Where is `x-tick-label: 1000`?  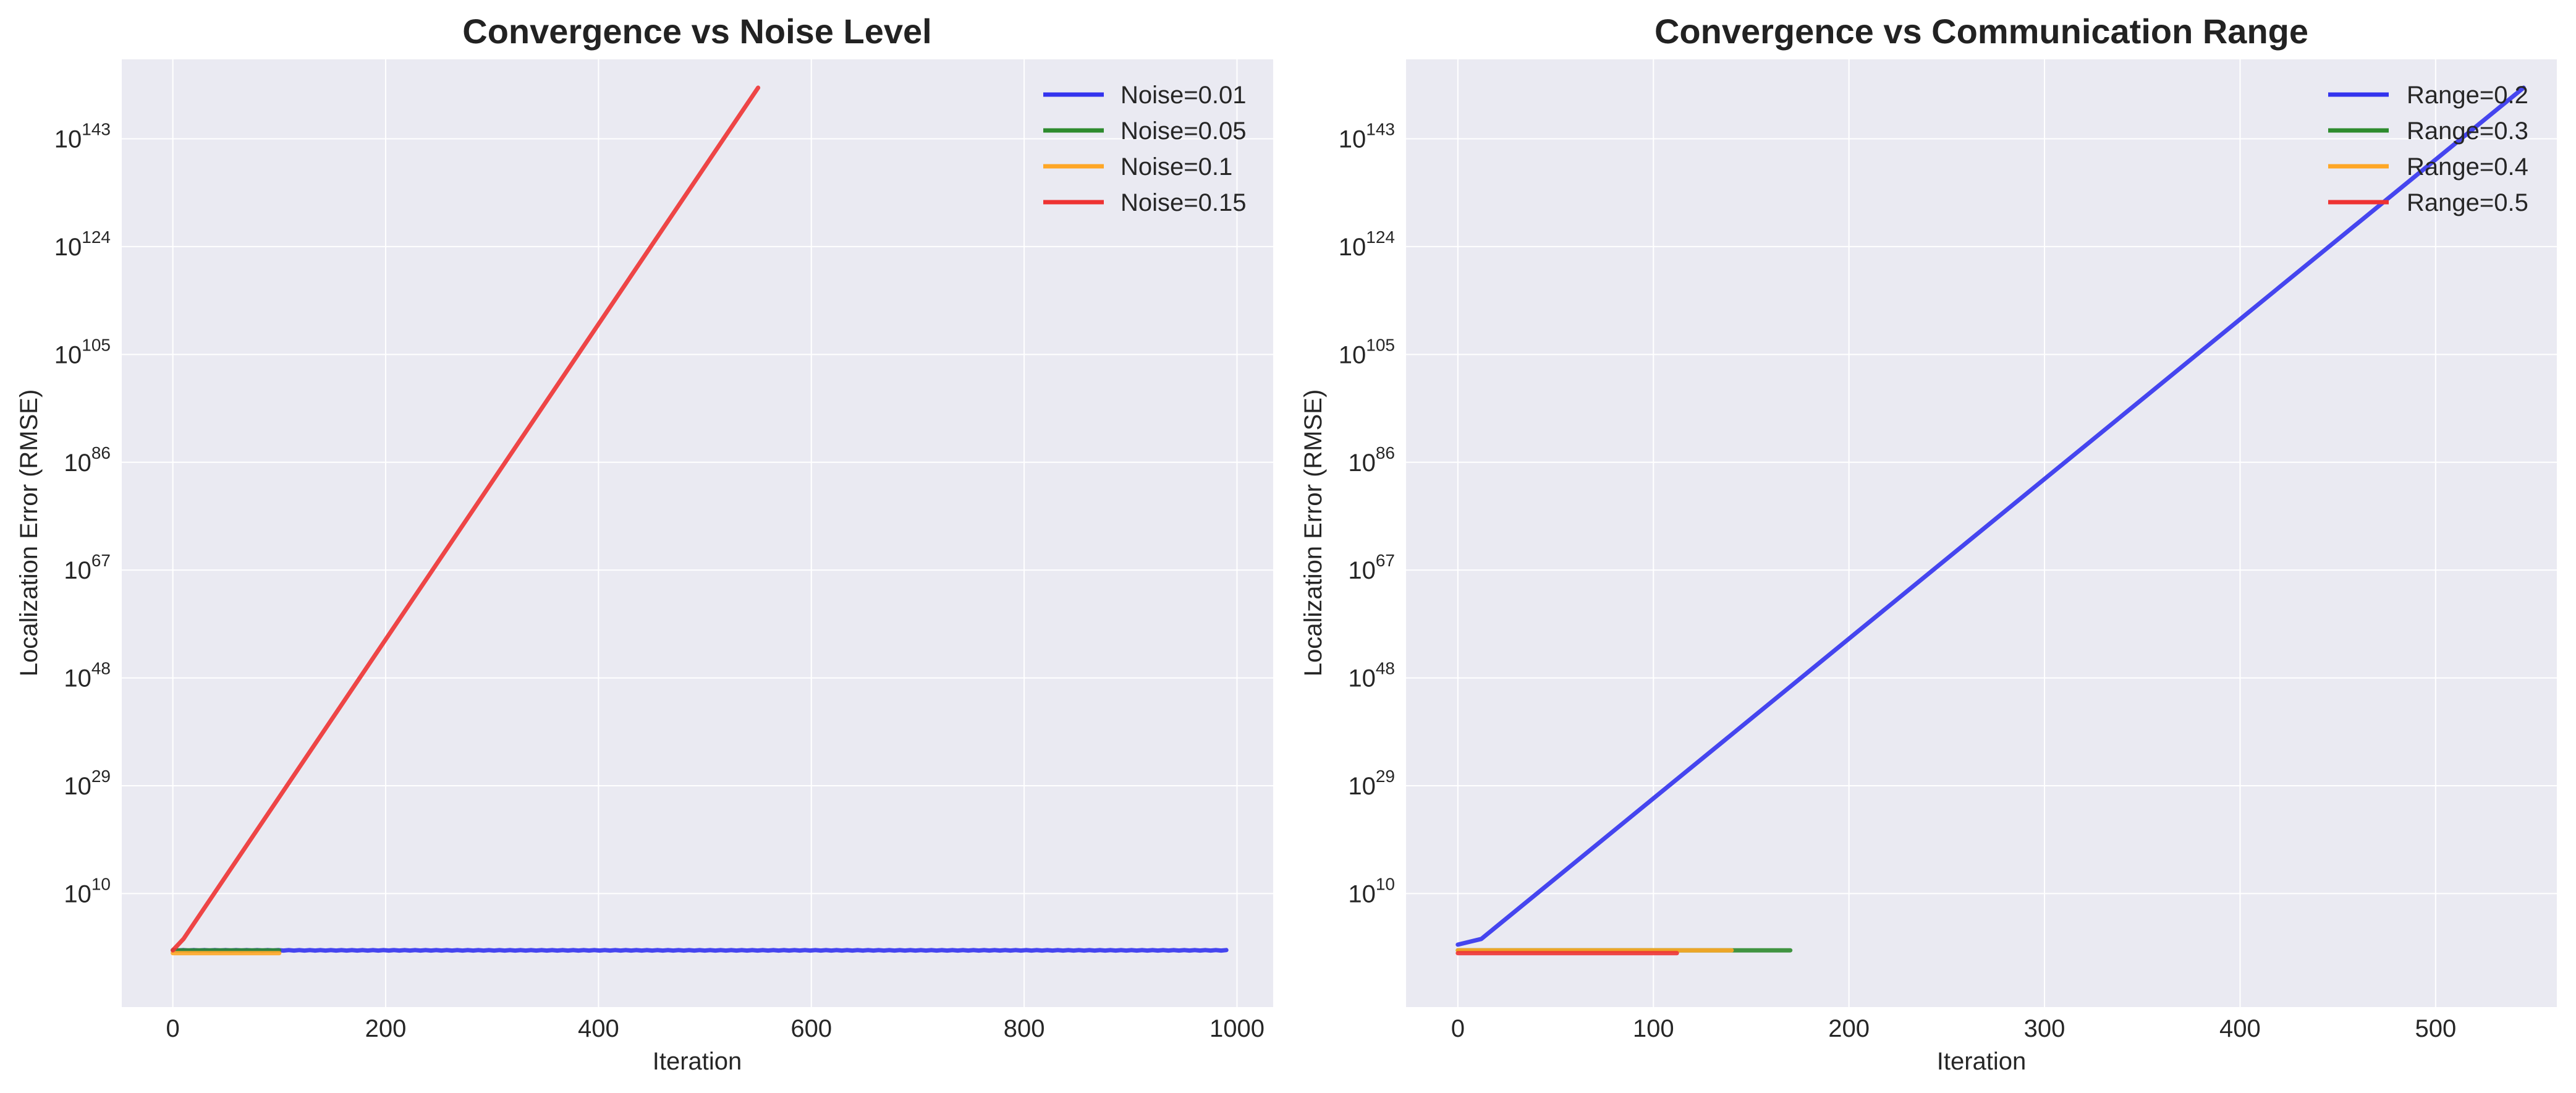 x-tick-label: 1000 is located at coordinates (1237, 1029).